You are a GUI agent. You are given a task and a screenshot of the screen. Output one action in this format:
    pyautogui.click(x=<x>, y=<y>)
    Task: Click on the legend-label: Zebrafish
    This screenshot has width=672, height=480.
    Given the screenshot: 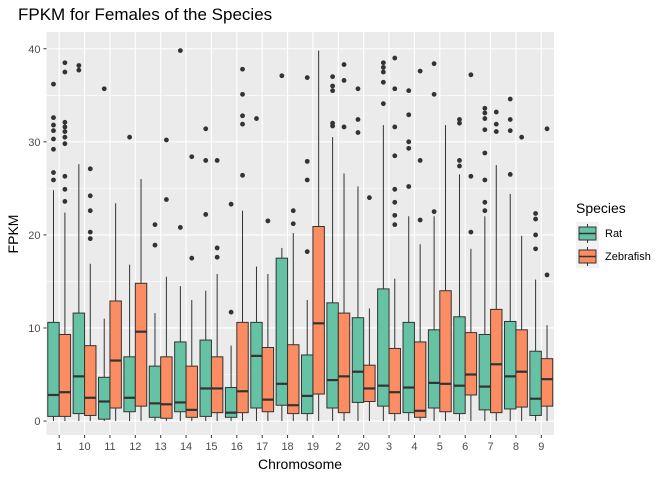 What is the action you would take?
    pyautogui.click(x=628, y=257)
    